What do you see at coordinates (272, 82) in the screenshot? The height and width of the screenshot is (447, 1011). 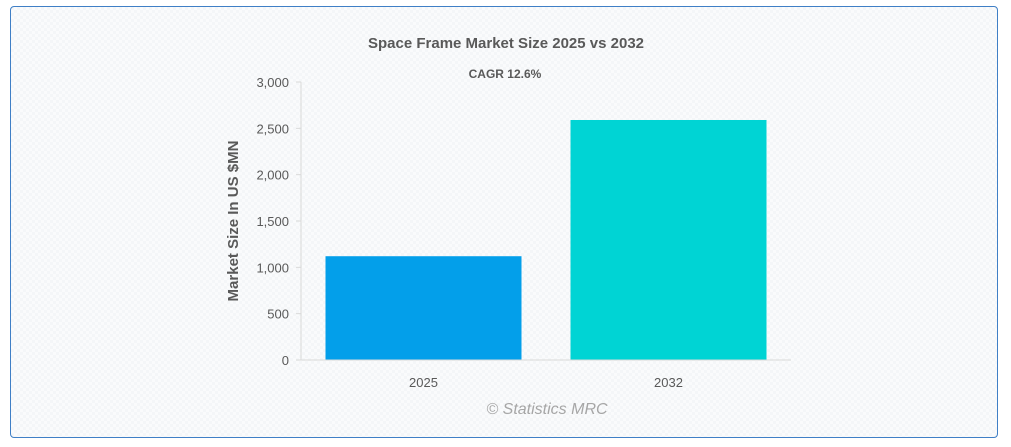 I see `y-tick-label: 3,000` at bounding box center [272, 82].